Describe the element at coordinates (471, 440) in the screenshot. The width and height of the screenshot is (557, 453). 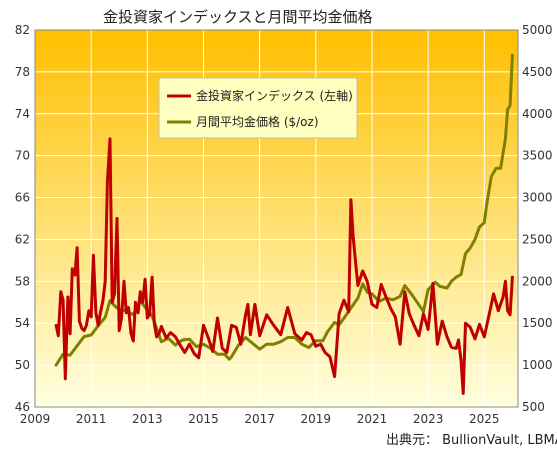
I see `source-credit: 出典元： BullionVault, LBMA` at that location.